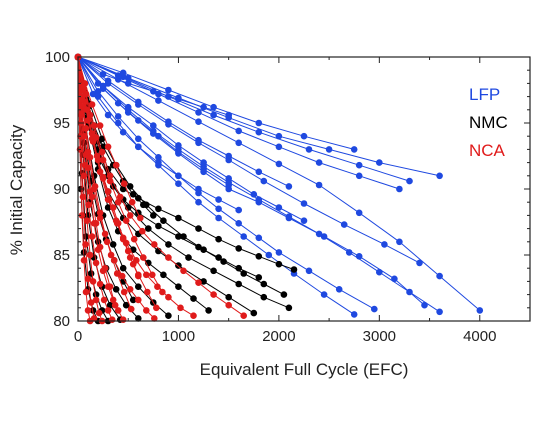 The image size is (541, 430). What do you see at coordinates (96, 181) in the screenshot?
I see `series-nca-line` at bounding box center [96, 181].